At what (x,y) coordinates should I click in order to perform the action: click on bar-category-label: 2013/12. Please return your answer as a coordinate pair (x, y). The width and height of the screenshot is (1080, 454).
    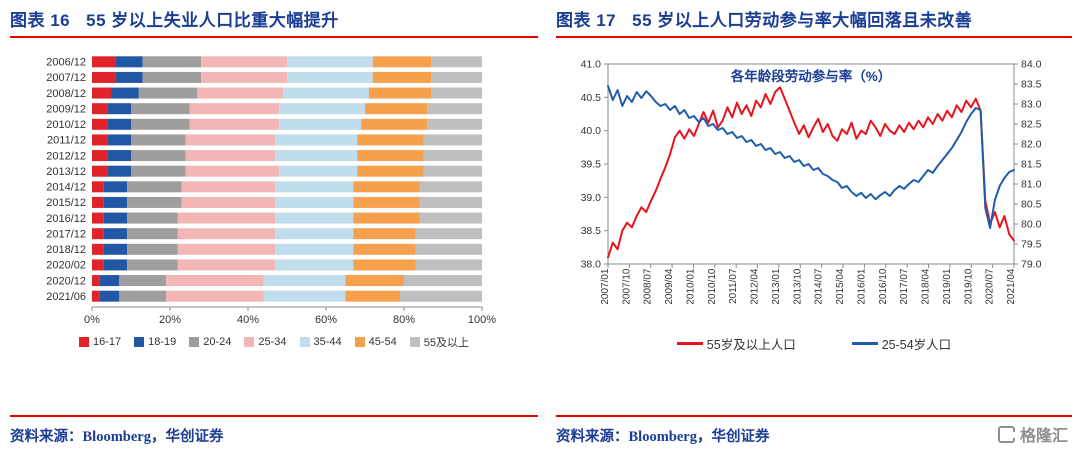
    Looking at the image, I should click on (66, 172).